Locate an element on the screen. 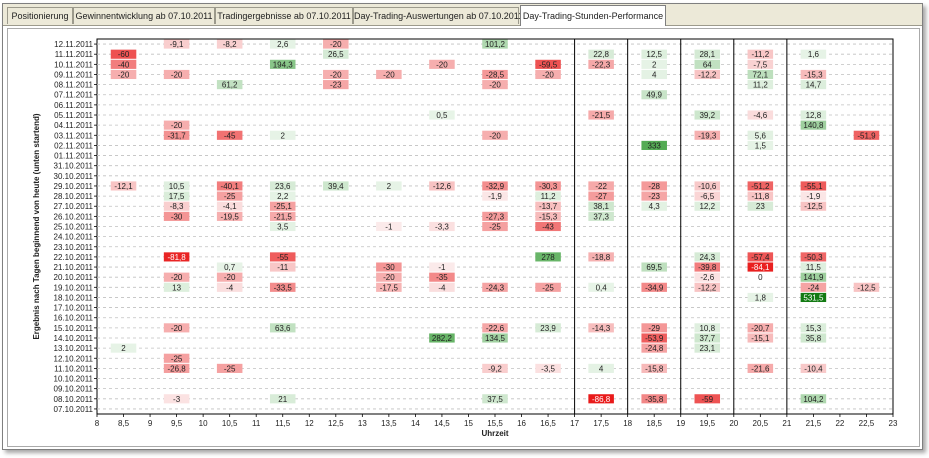 The image size is (929, 458). x-tick-label: 21 is located at coordinates (786, 423).